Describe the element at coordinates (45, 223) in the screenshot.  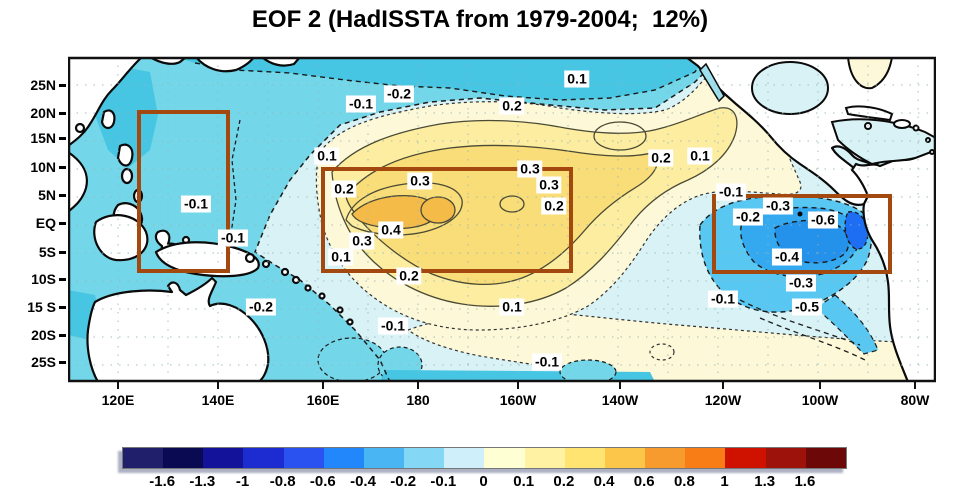
I see `lat-label-EQ: EQ` at that location.